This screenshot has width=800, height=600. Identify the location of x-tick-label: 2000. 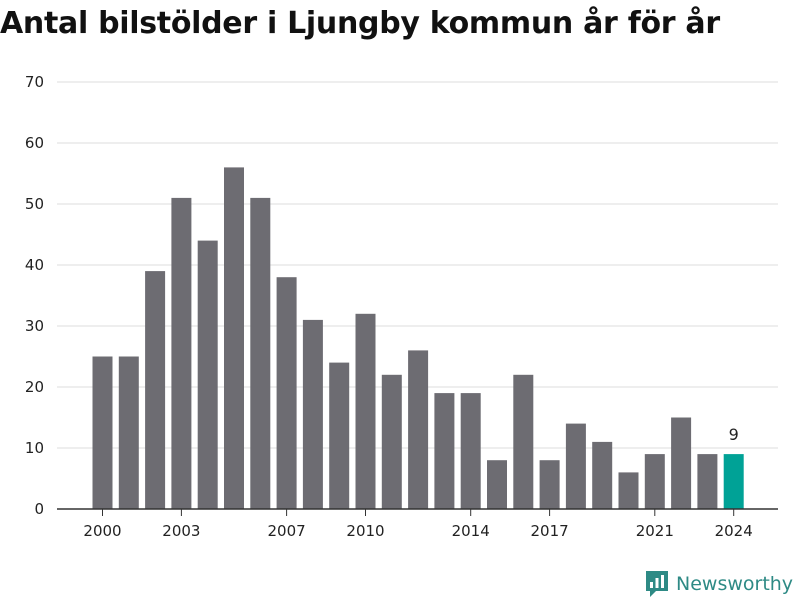
(102, 531).